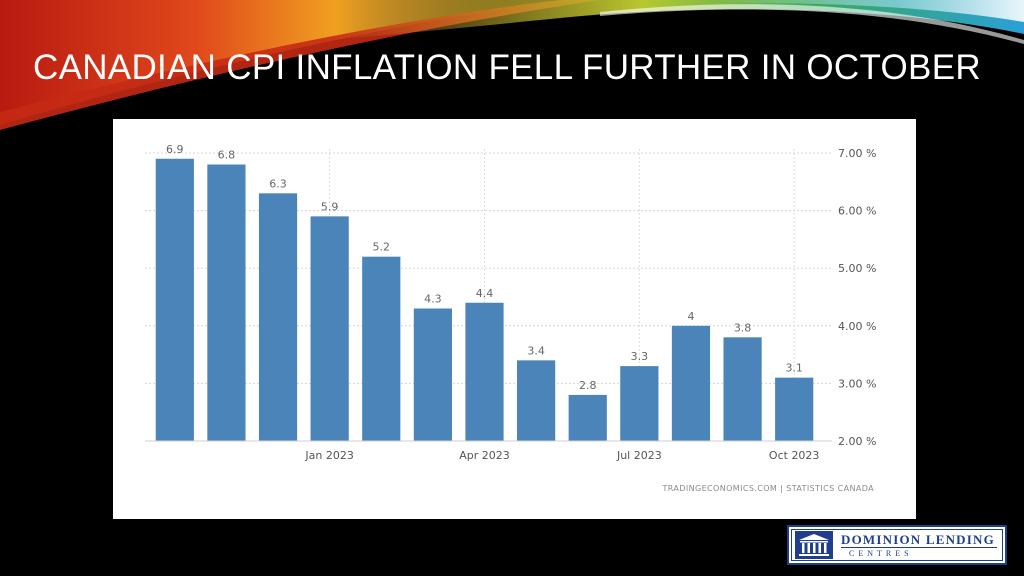 Image resolution: width=1024 pixels, height=576 pixels. Describe the element at coordinates (485, 293) in the screenshot. I see `data-label: 4.4` at that location.